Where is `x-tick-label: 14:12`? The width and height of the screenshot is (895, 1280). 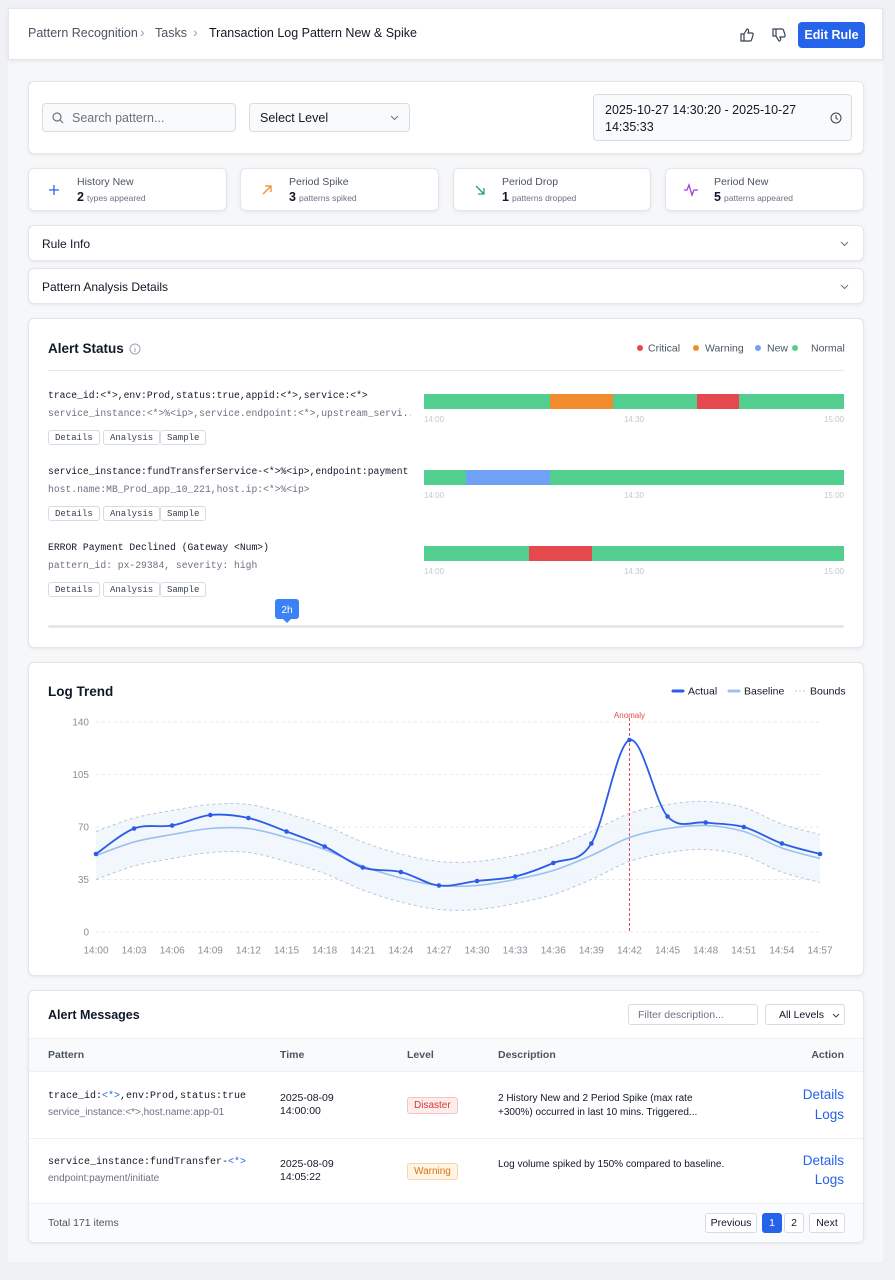
x-tick-label: 14:12 is located at coordinates (248, 951).